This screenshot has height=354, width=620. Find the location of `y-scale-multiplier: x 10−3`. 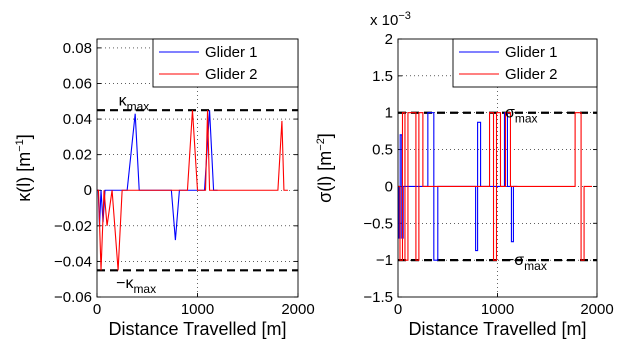

y-scale-multiplier: x 10−3 is located at coordinates (390, 19).